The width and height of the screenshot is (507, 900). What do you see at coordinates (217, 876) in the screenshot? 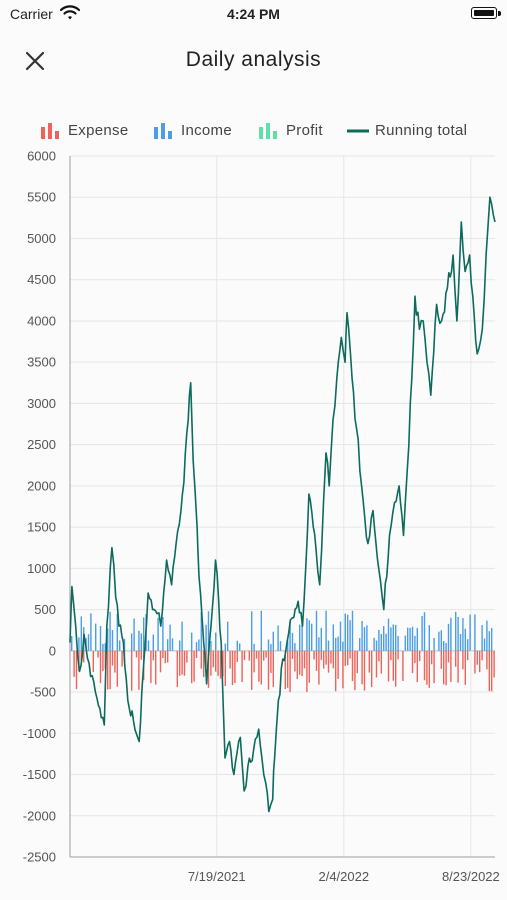
I see `x-tick-label: 7/19/2021` at bounding box center [217, 876].